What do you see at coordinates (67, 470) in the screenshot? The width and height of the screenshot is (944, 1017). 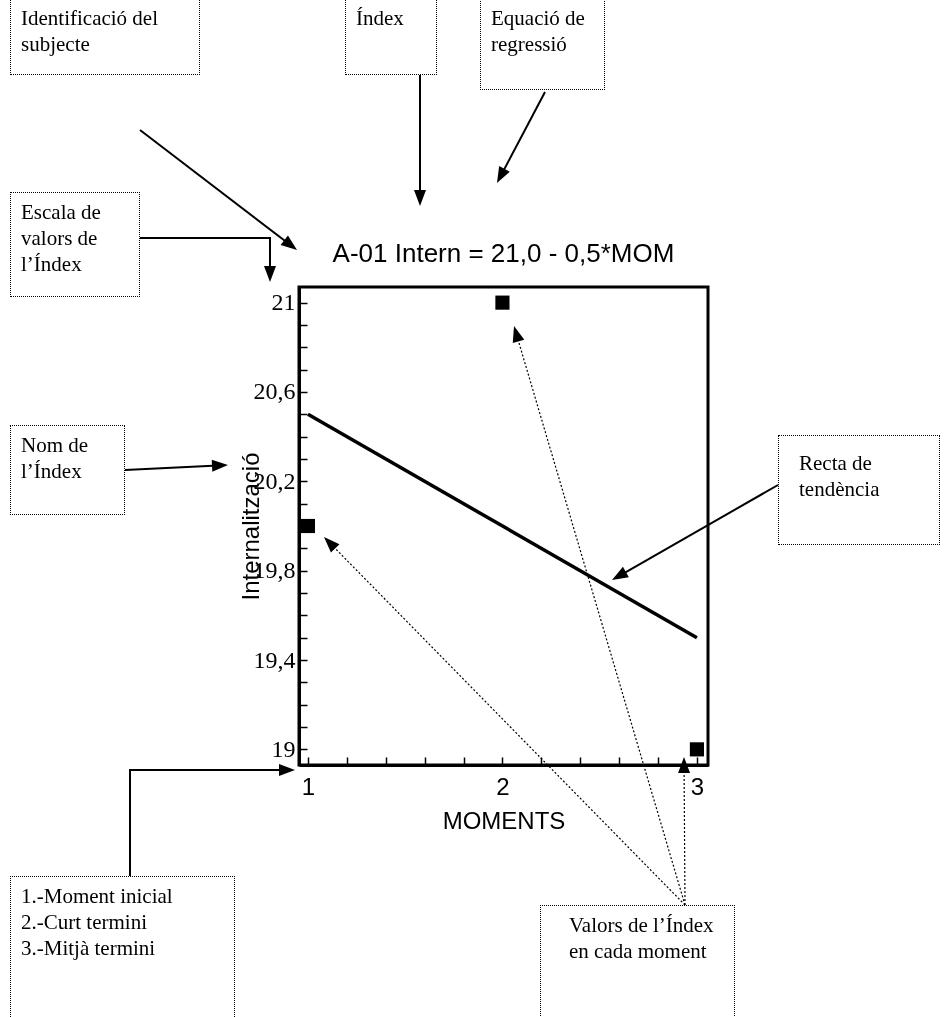 I see `callout-box: Nom de l’Índex` at bounding box center [67, 470].